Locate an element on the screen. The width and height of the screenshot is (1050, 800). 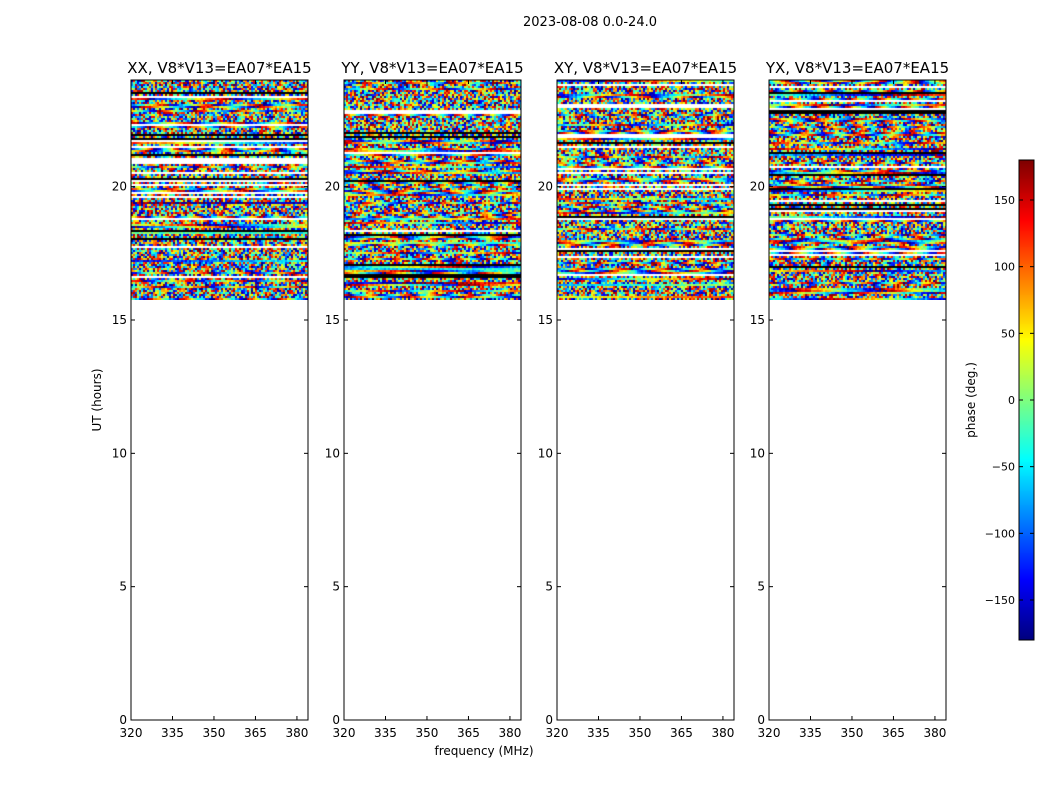
panel-title: XY, V8*V13=EA07*EA15 is located at coordinates (645, 68).